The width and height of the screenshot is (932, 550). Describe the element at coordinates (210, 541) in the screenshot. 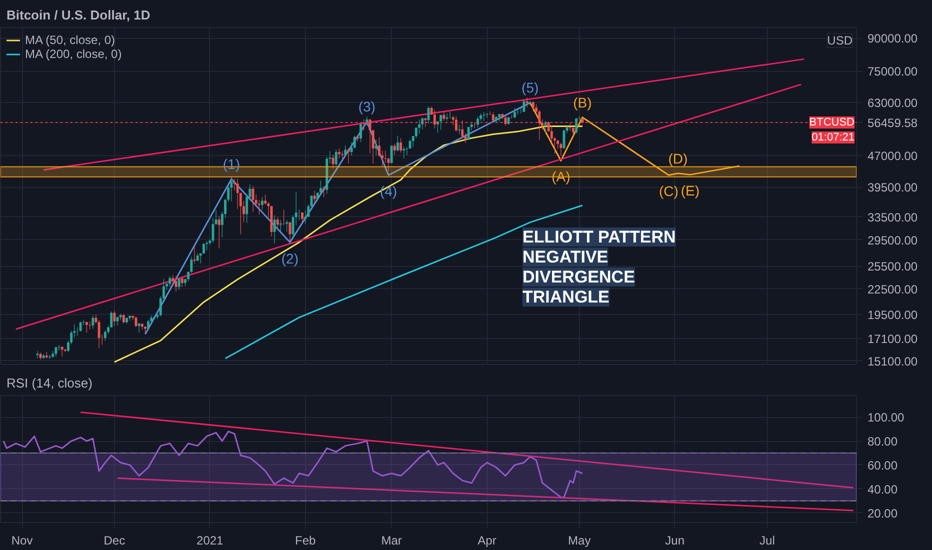

I see `x-tick-label: 2021` at that location.